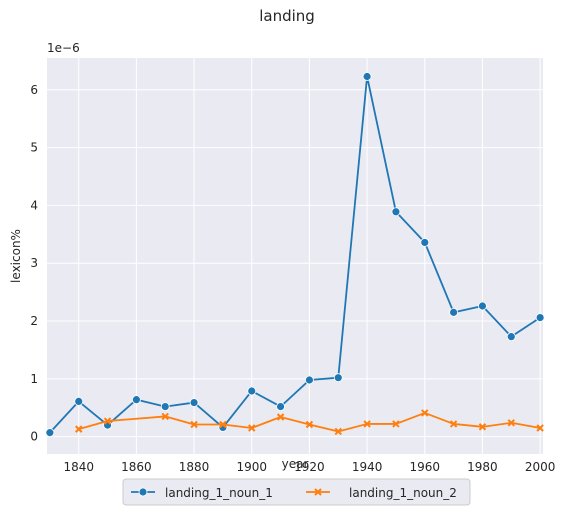  Describe the element at coordinates (143, 492) in the screenshot. I see `legend-series-1-marker-icon` at that location.